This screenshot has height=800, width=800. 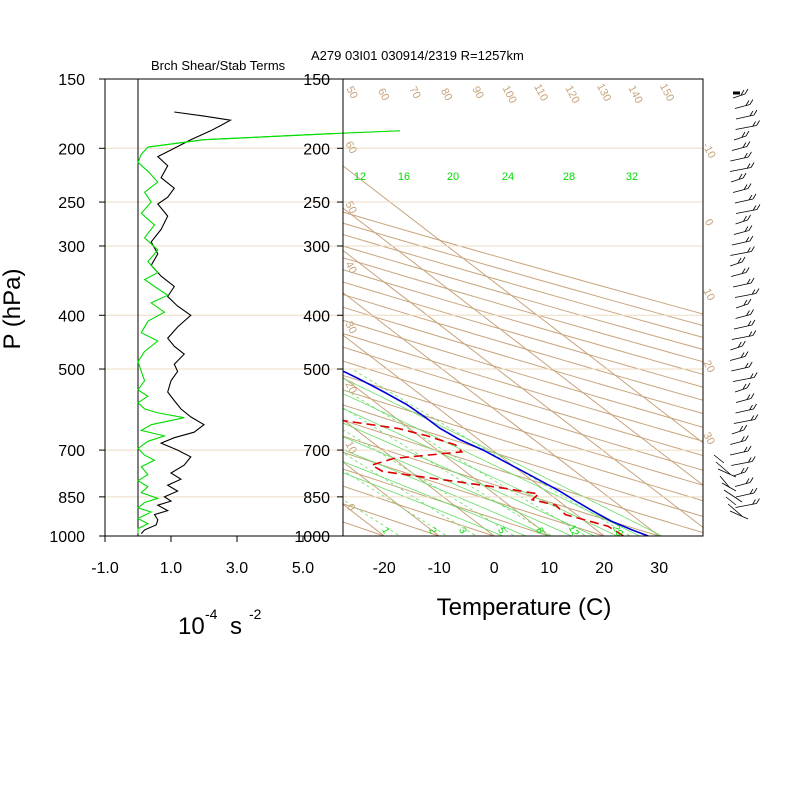 I want to click on y-tick-label-right: 250, so click(x=316, y=203).